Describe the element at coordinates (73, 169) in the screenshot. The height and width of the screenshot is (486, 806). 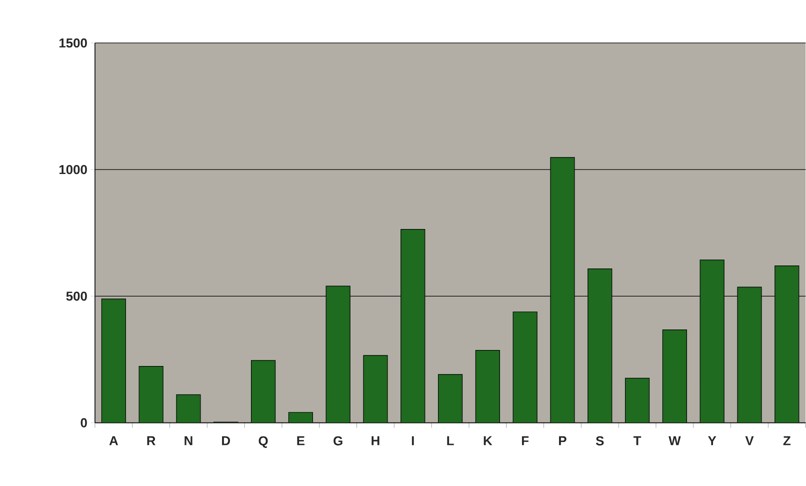
I see `y-tick-label: 1000` at that location.